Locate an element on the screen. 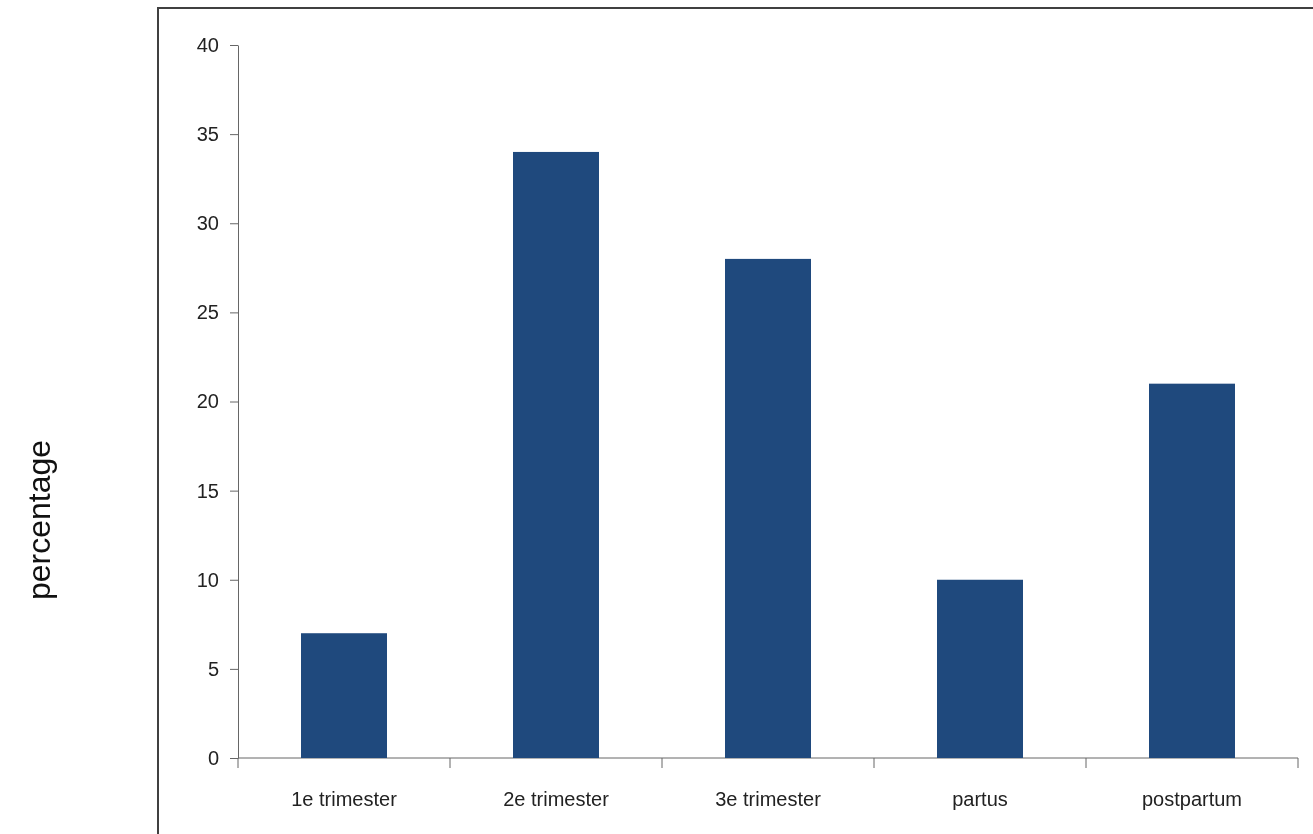  y-tick-label: 5 is located at coordinates (213, 668).